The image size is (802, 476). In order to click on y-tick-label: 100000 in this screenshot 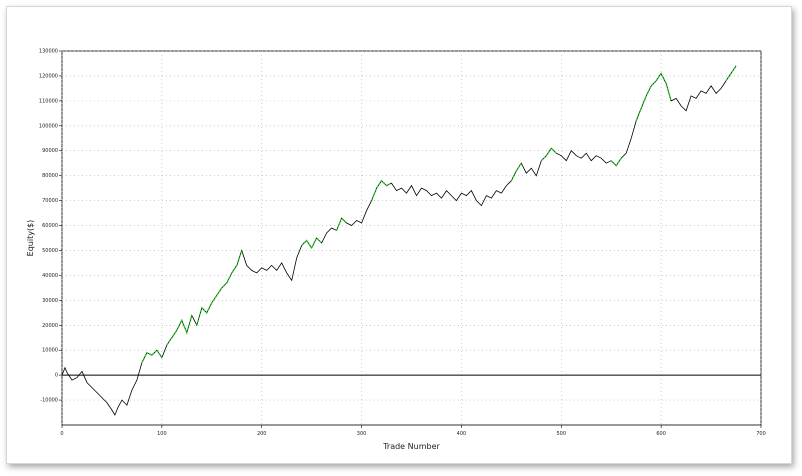, I will do `click(48, 126)`.